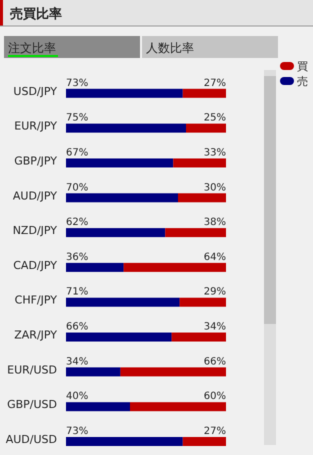 The image size is (313, 455). I want to click on y-tick-label: GBP/JPY, so click(36, 161).